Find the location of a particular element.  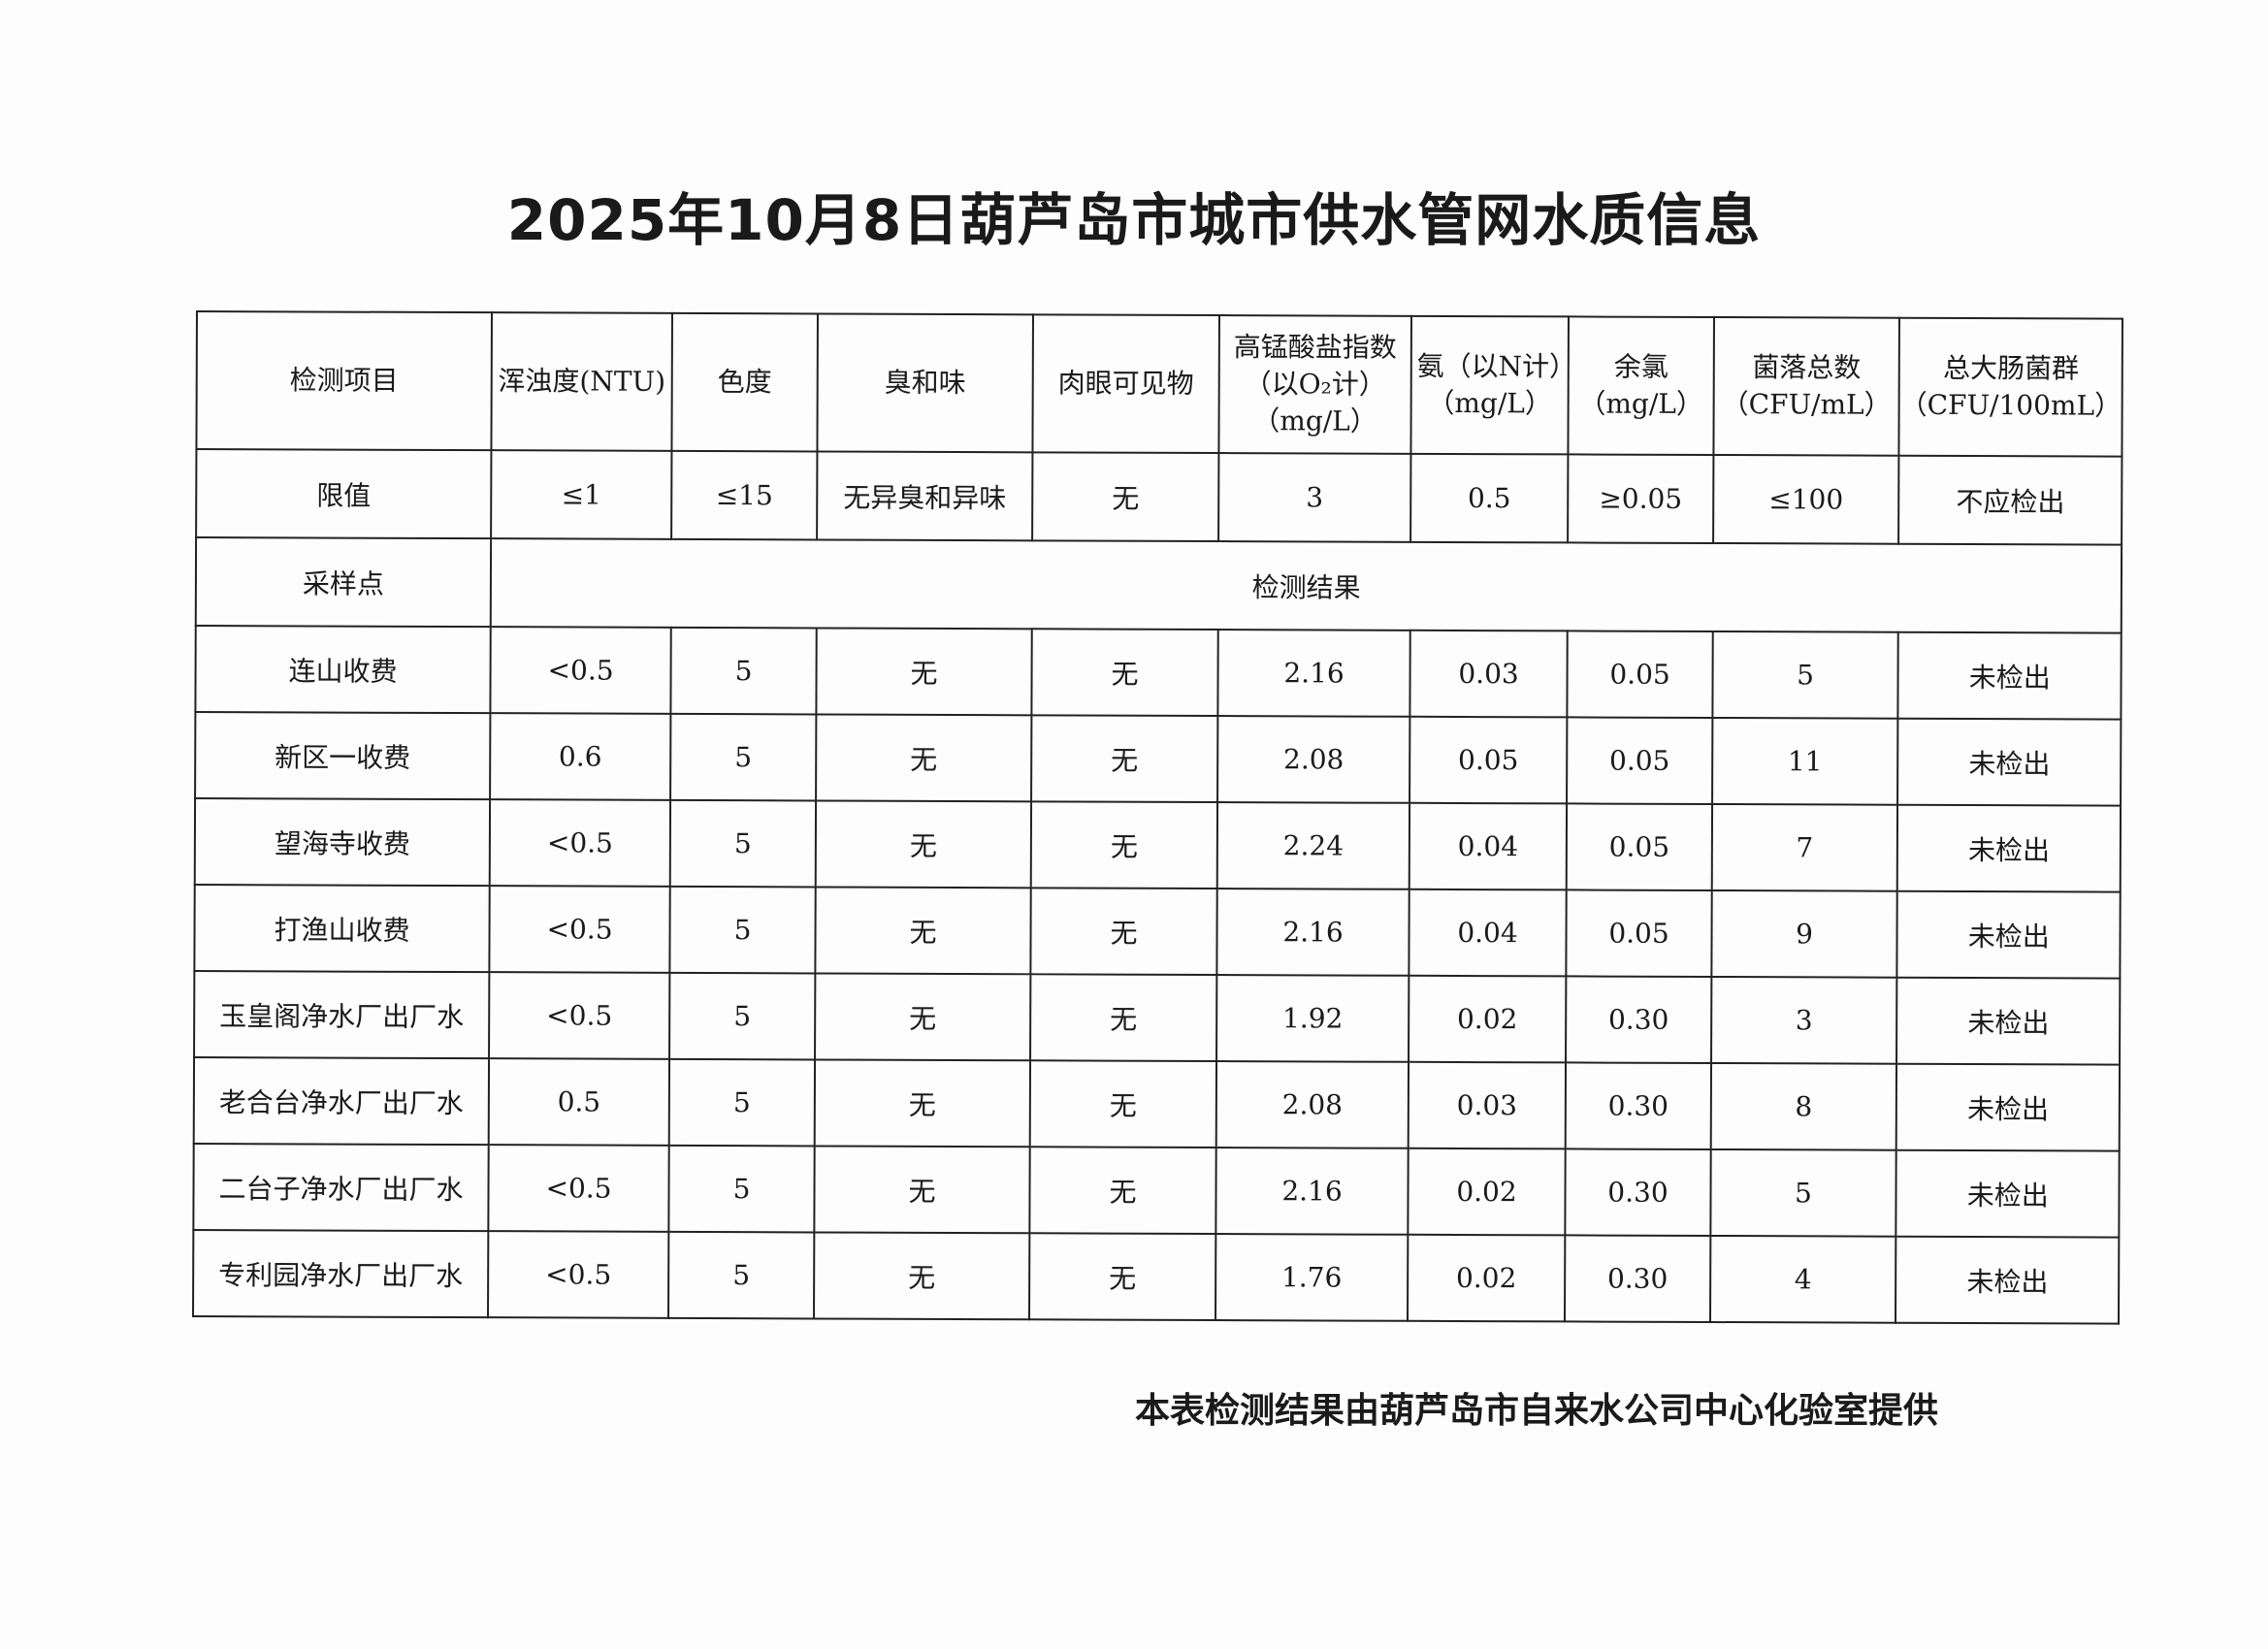

table-row: 望海寺收费 <0.5 5 无无 2.24 0.04 0.05 7 未检出 is located at coordinates (1158, 845).